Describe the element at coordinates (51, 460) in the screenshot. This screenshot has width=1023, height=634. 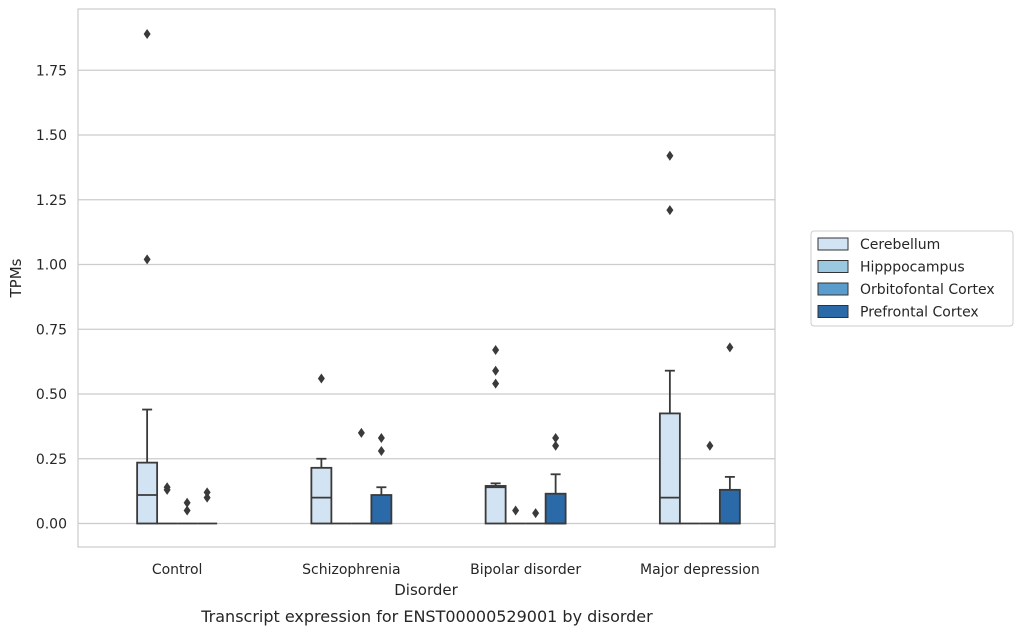
I see `y-tick-label: 0.25` at that location.